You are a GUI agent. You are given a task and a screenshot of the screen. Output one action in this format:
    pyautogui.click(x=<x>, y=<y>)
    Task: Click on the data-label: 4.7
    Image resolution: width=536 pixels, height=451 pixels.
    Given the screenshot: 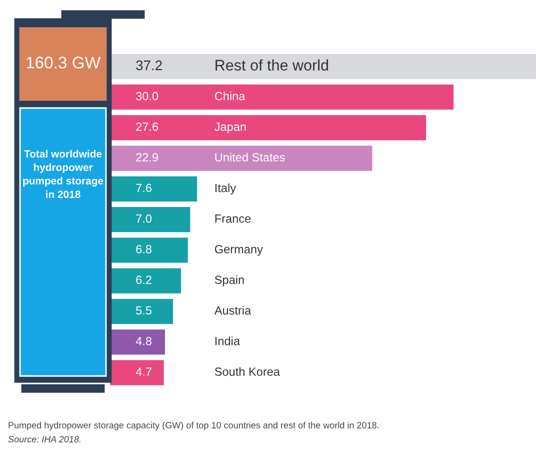 What is the action you would take?
    pyautogui.click(x=144, y=372)
    